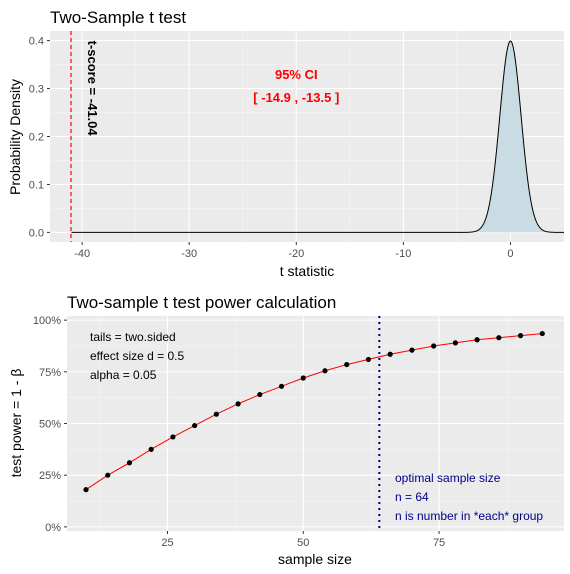 This screenshot has height=574, width=570. What do you see at coordinates (510, 254) in the screenshot?
I see `x-tick-label: 0` at bounding box center [510, 254].